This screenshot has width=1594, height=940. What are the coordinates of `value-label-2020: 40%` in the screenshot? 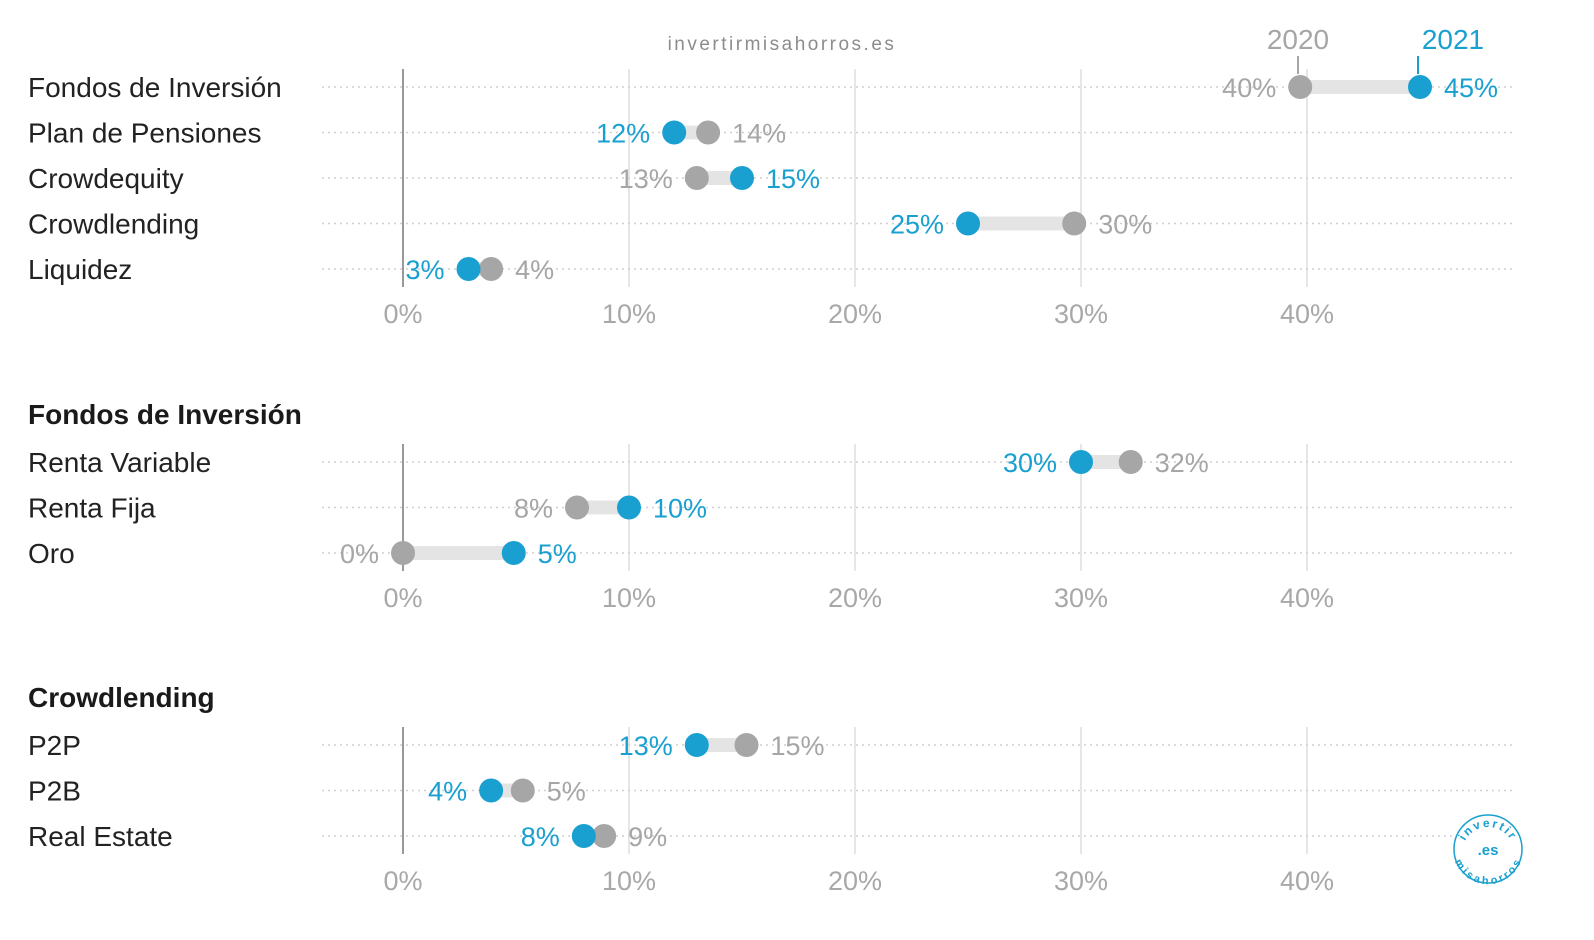 It's located at (1249, 88).